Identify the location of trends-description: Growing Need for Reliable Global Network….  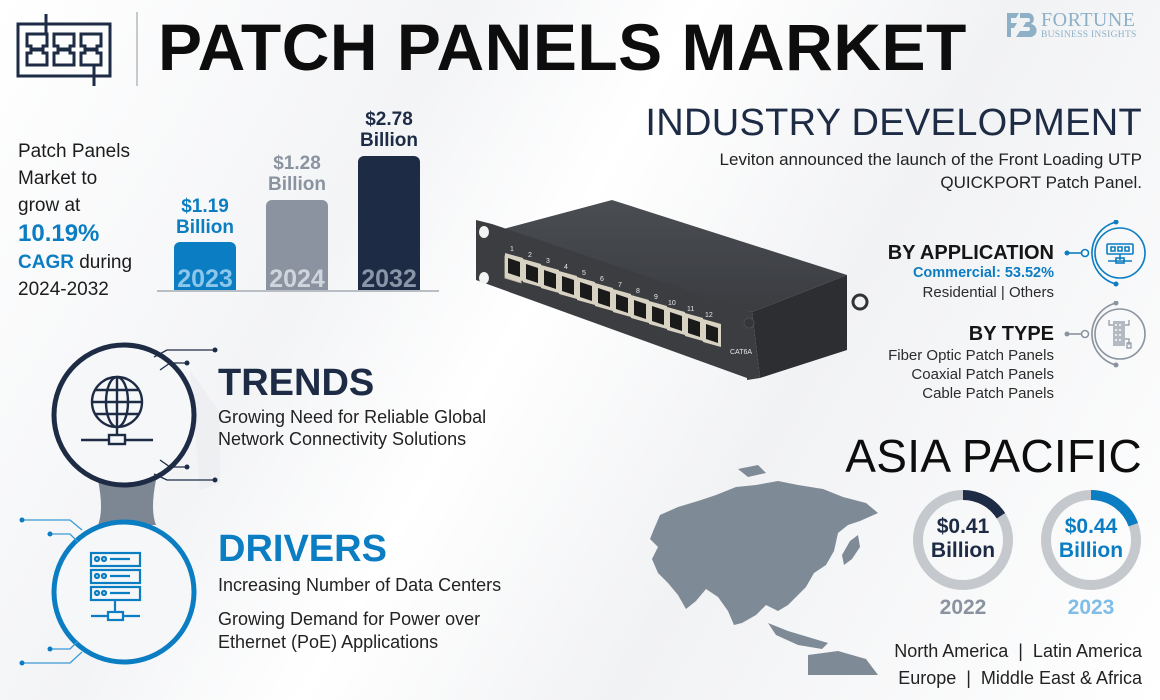
(352, 428).